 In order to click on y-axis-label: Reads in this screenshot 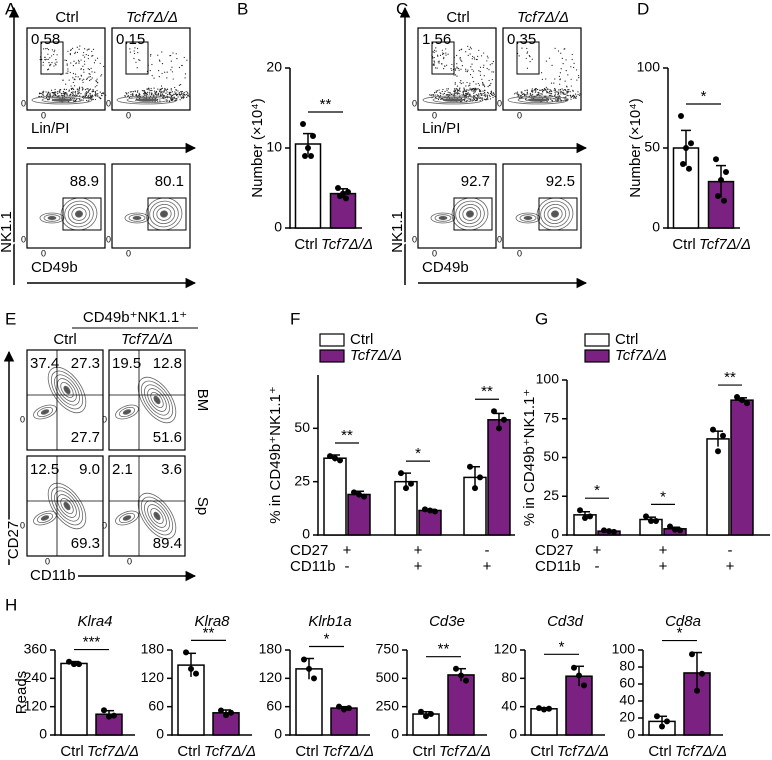, I will do `click(21, 692)`.